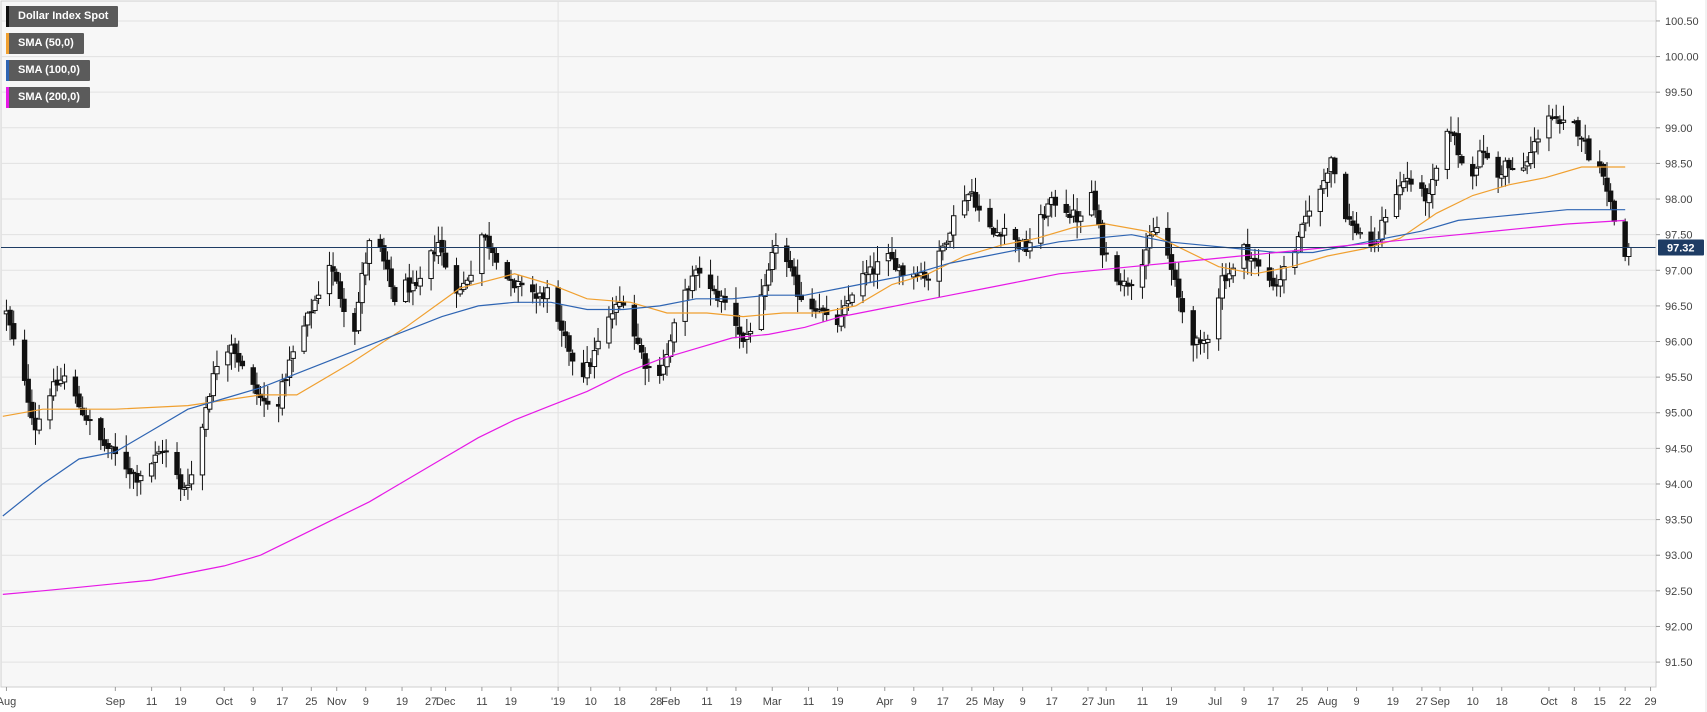 Image resolution: width=1707 pixels, height=712 pixels. I want to click on x-tick-label: Feb, so click(670, 702).